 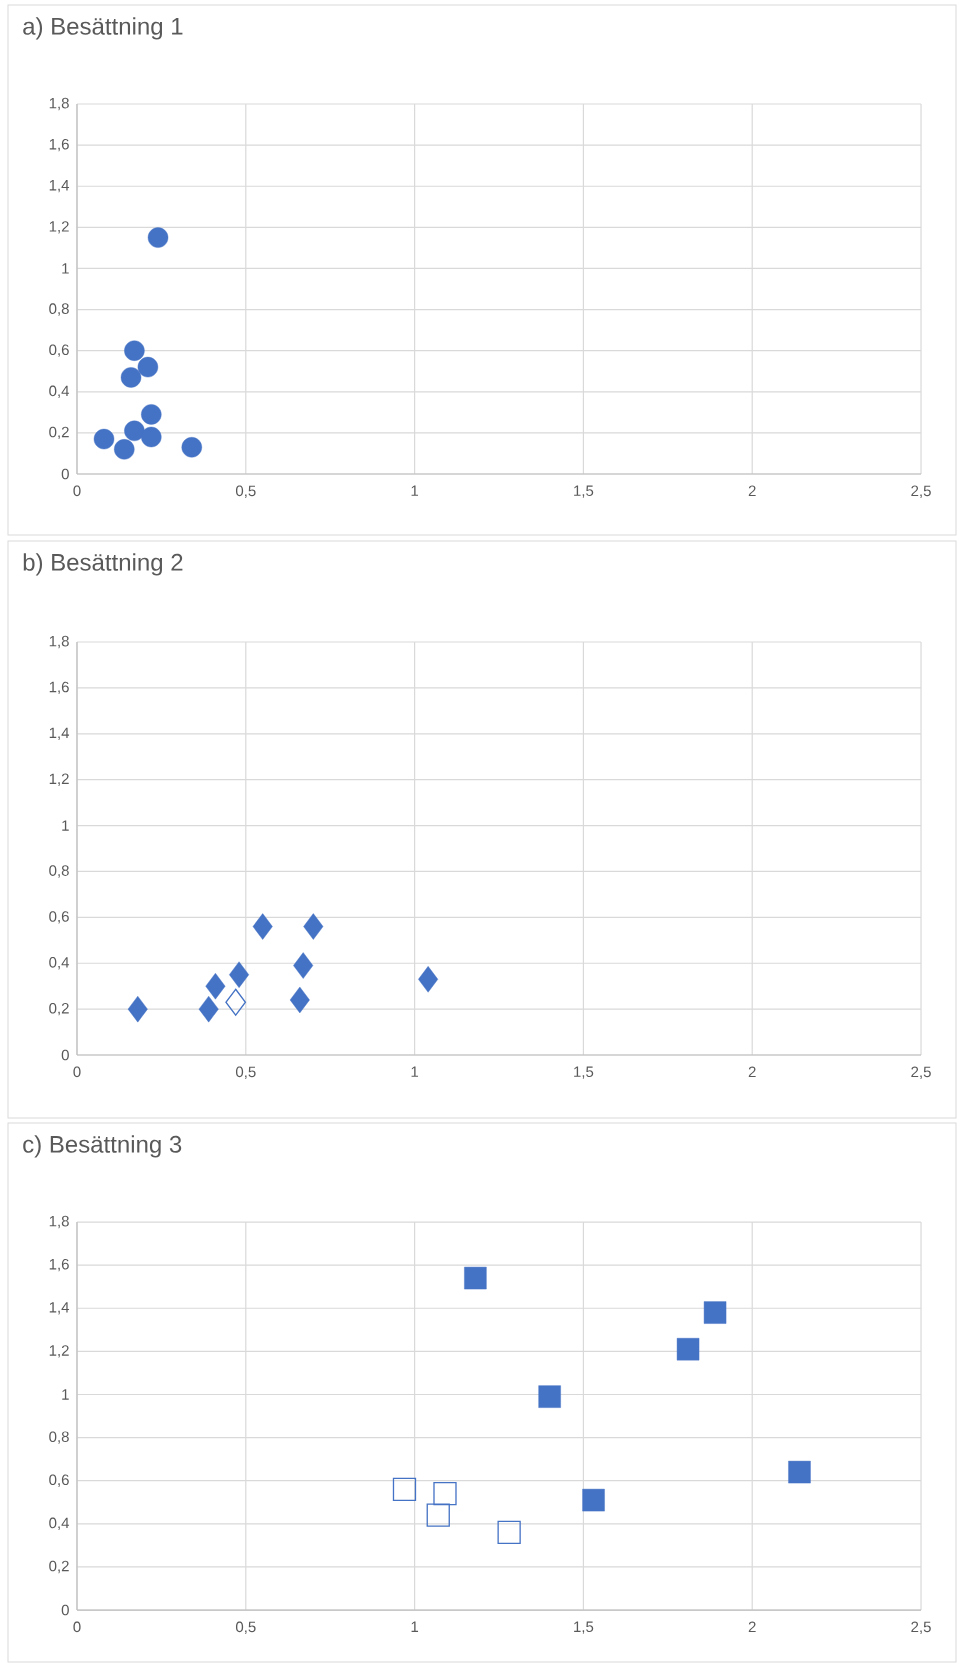 I want to click on chart-title: c) Besättning 3, so click(x=102, y=1146).